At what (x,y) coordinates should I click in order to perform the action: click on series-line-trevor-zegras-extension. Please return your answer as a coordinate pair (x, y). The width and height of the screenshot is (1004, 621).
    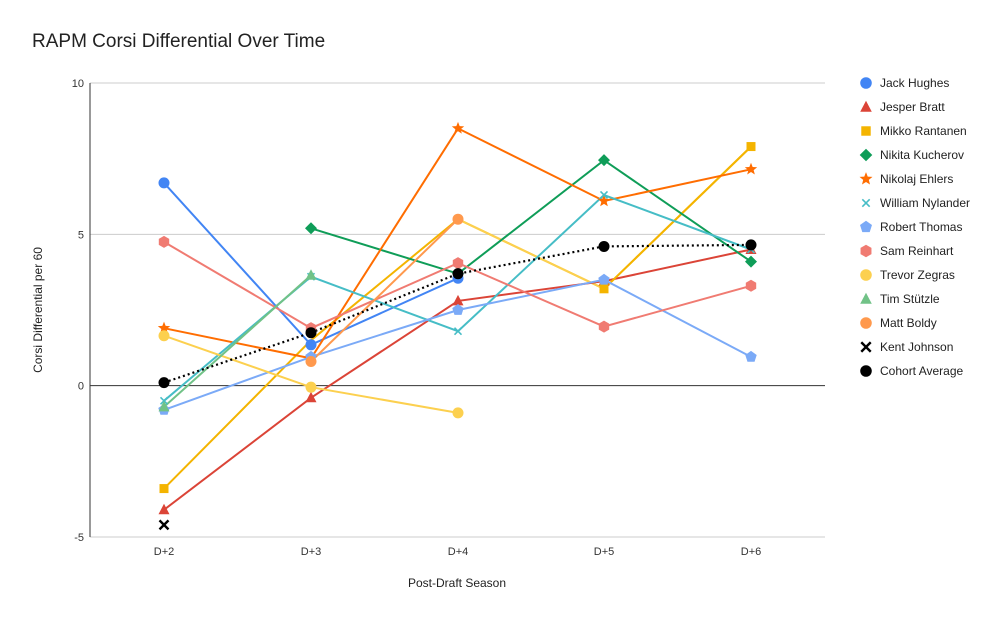
    Looking at the image, I should click on (531, 254).